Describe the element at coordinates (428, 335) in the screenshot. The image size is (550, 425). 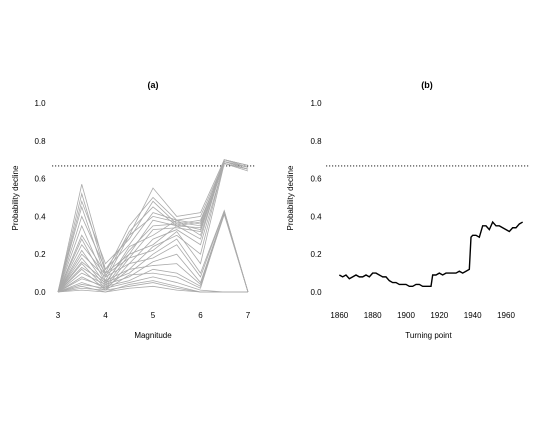
I see `x-axis-label: Turning point` at that location.